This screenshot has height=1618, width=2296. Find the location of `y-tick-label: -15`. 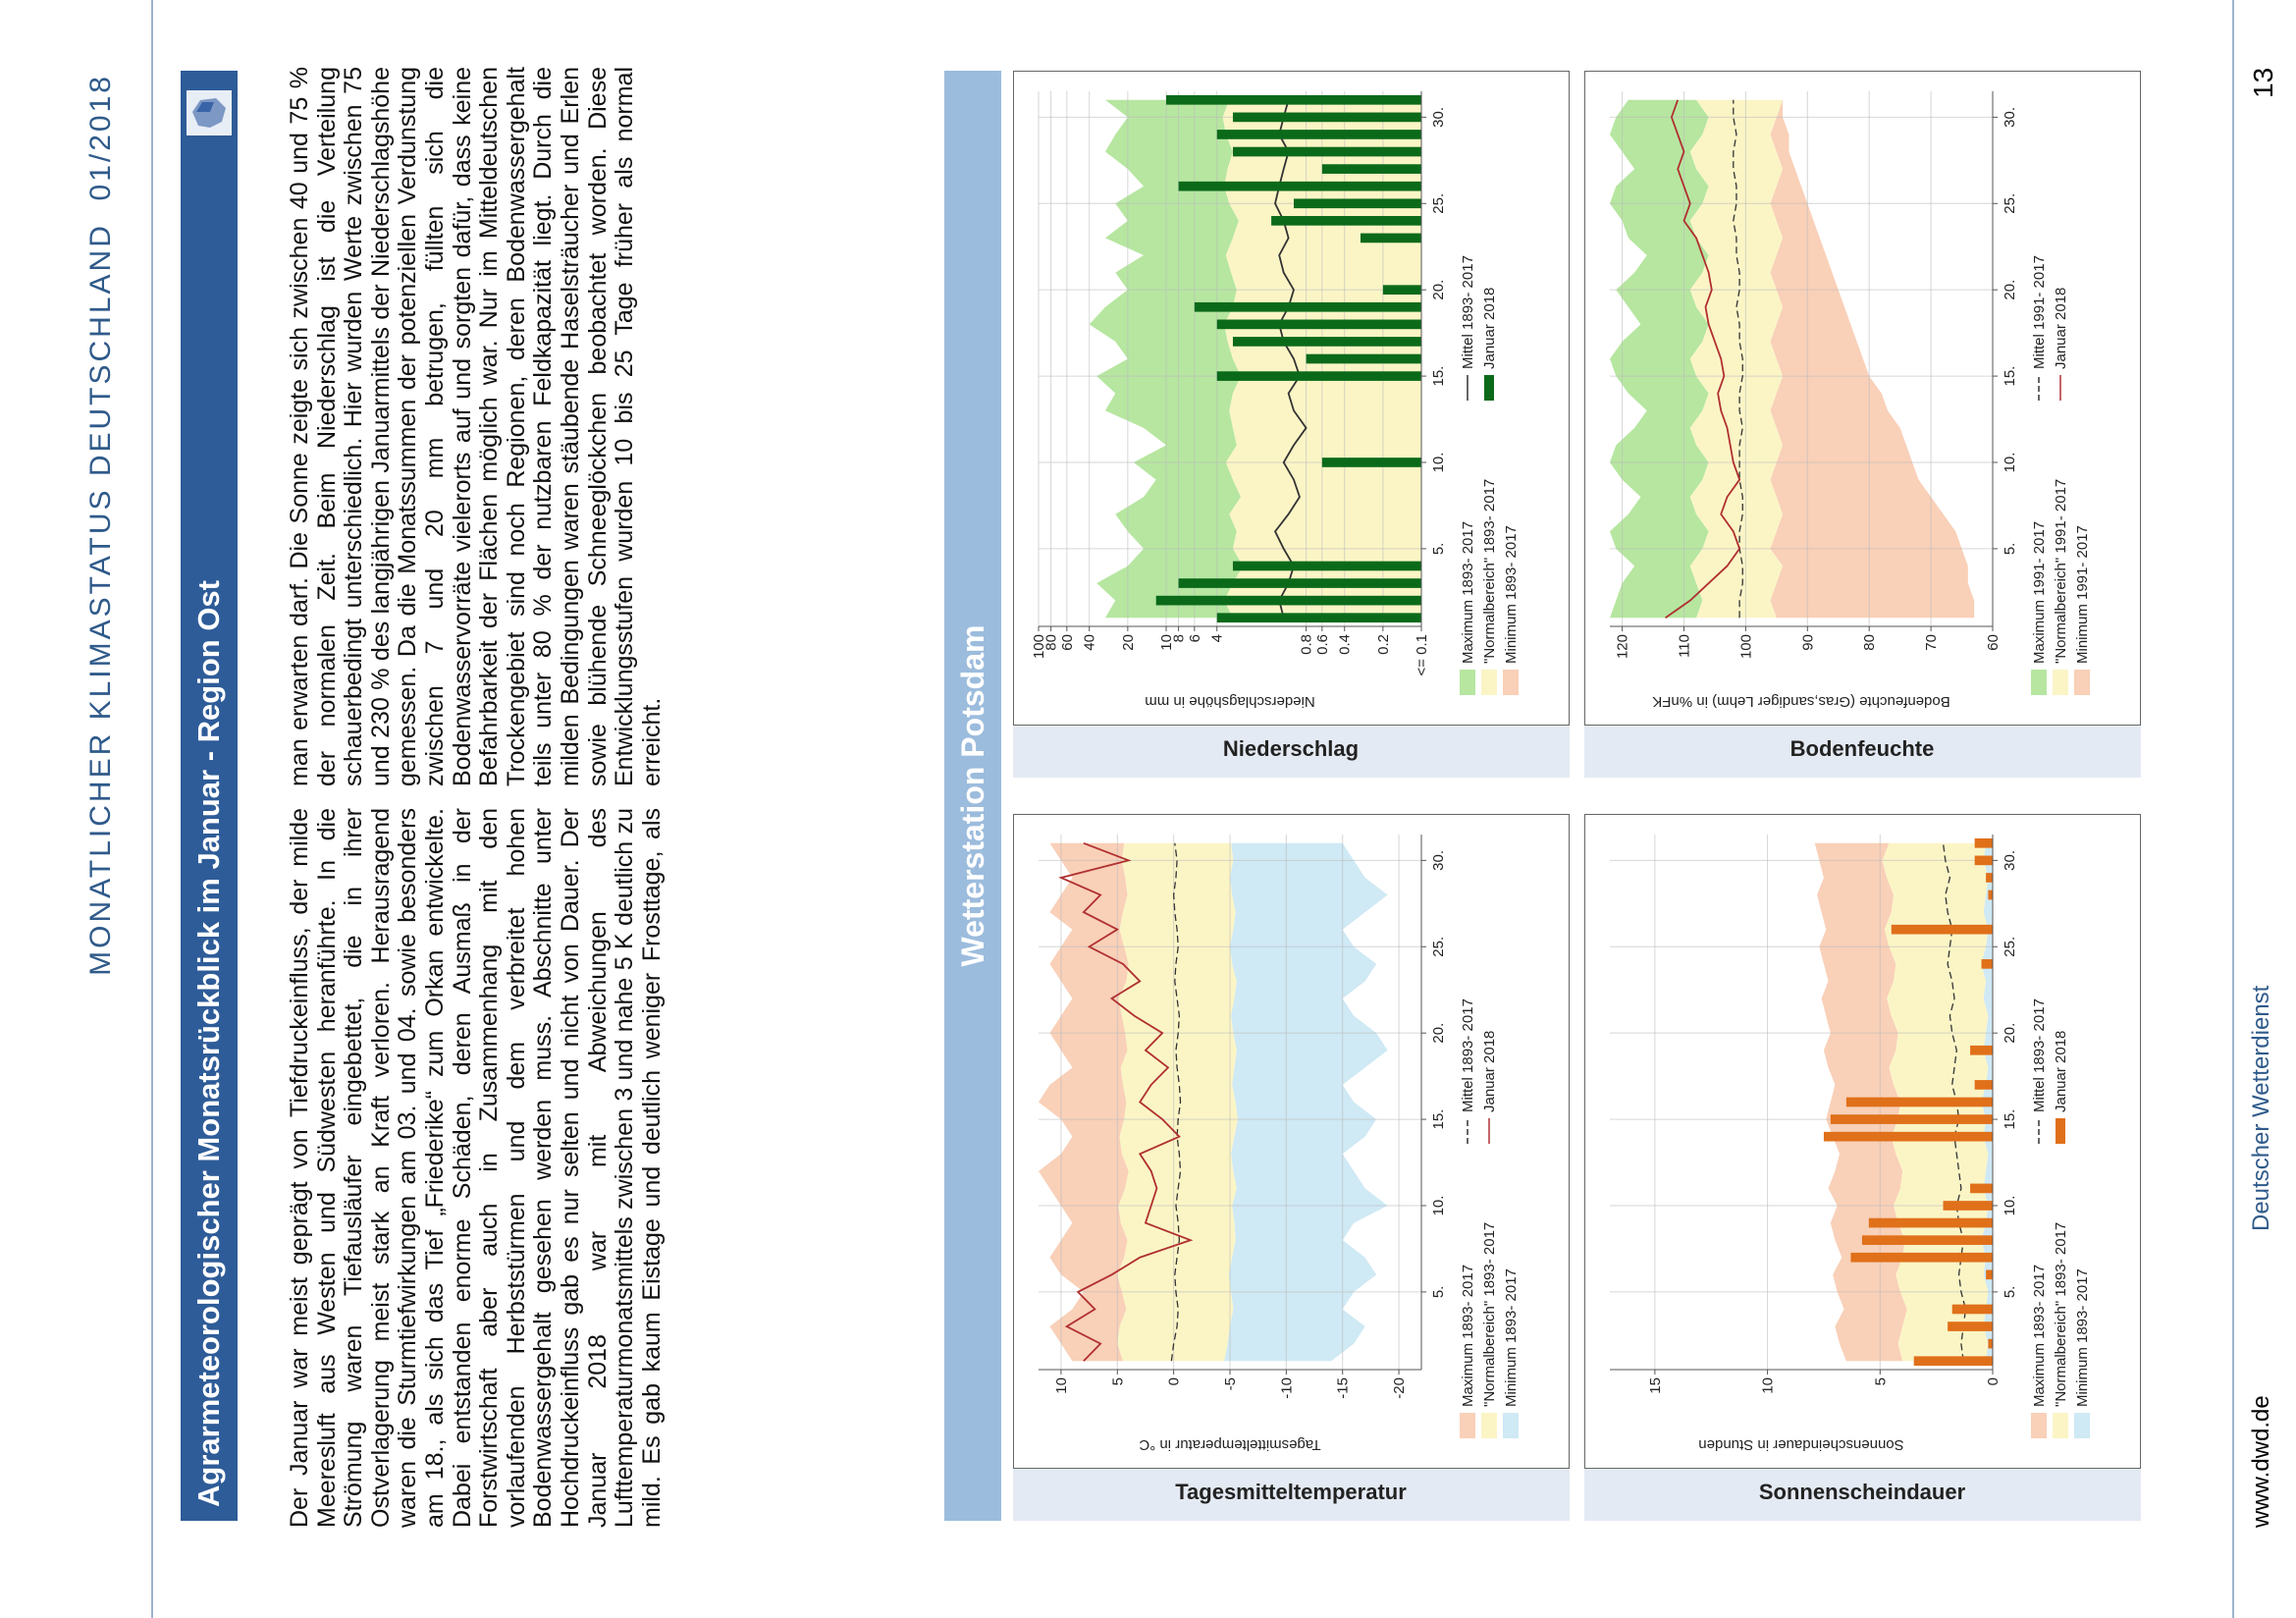

y-tick-label: -15 is located at coordinates (1343, 1388).